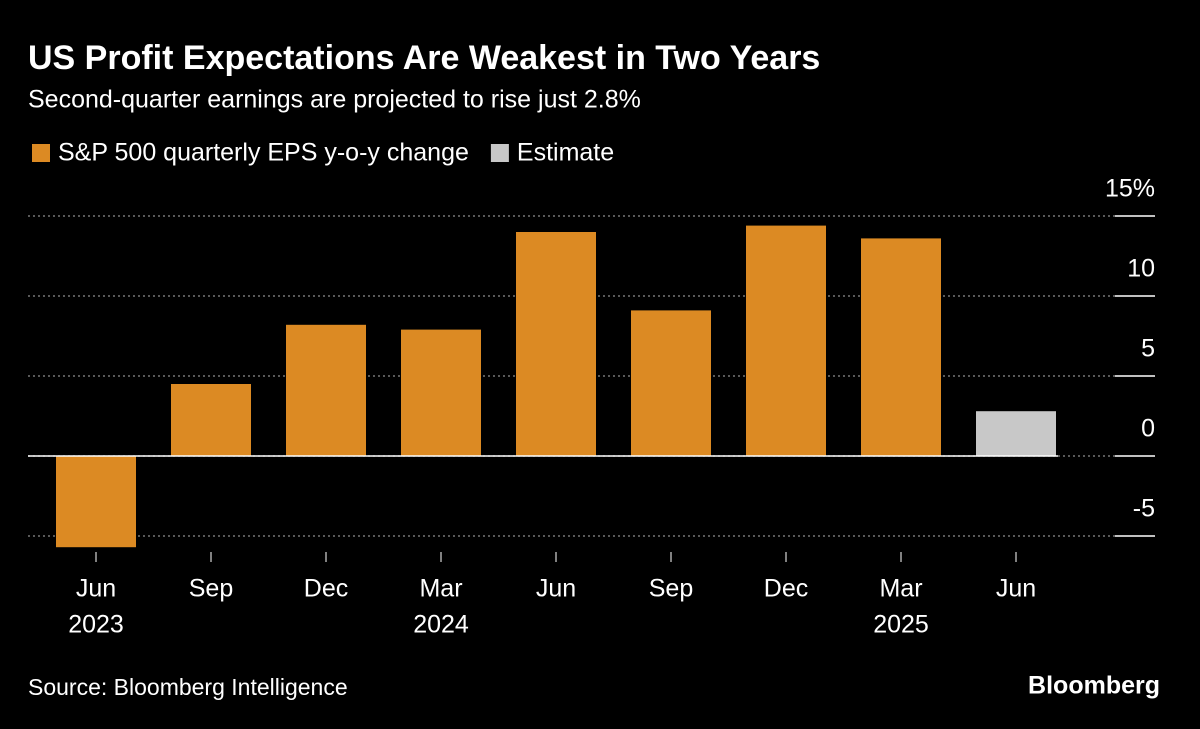 This screenshot has width=1200, height=729. Describe the element at coordinates (1148, 349) in the screenshot. I see `y-tick-label: 5` at that location.